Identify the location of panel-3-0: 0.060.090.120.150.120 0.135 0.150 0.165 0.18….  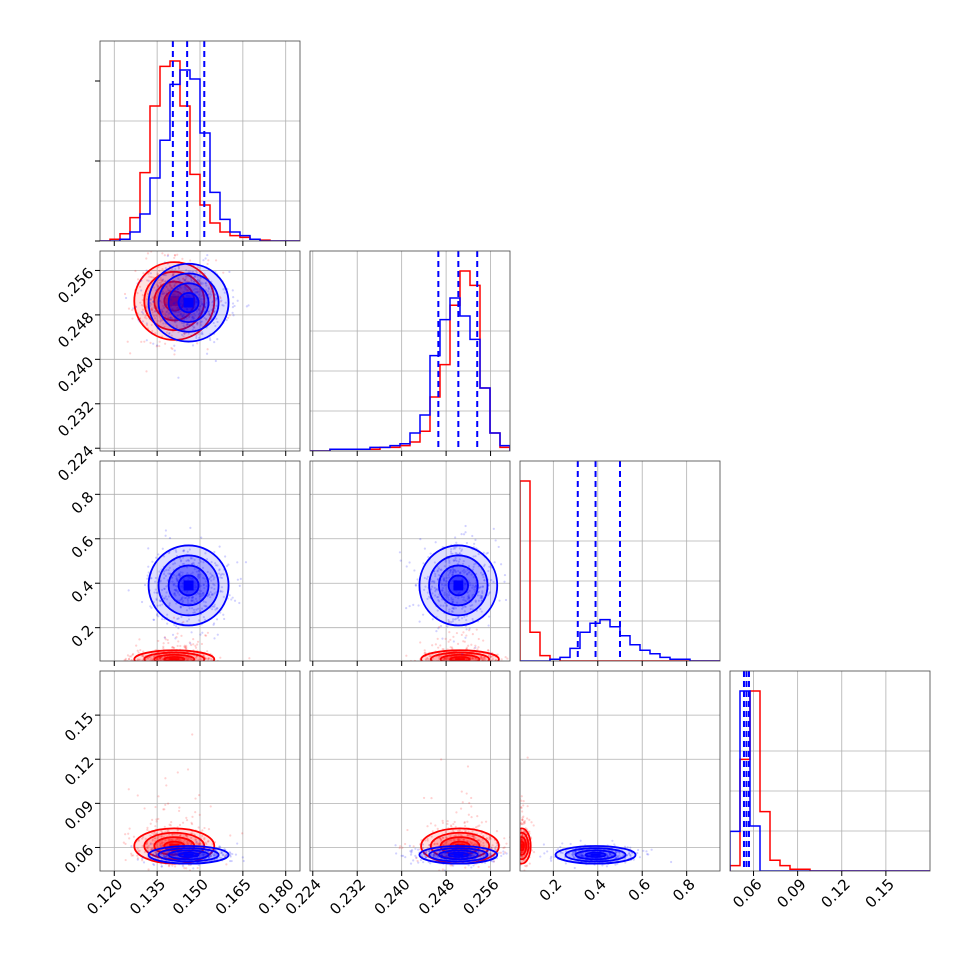
(181, 794).